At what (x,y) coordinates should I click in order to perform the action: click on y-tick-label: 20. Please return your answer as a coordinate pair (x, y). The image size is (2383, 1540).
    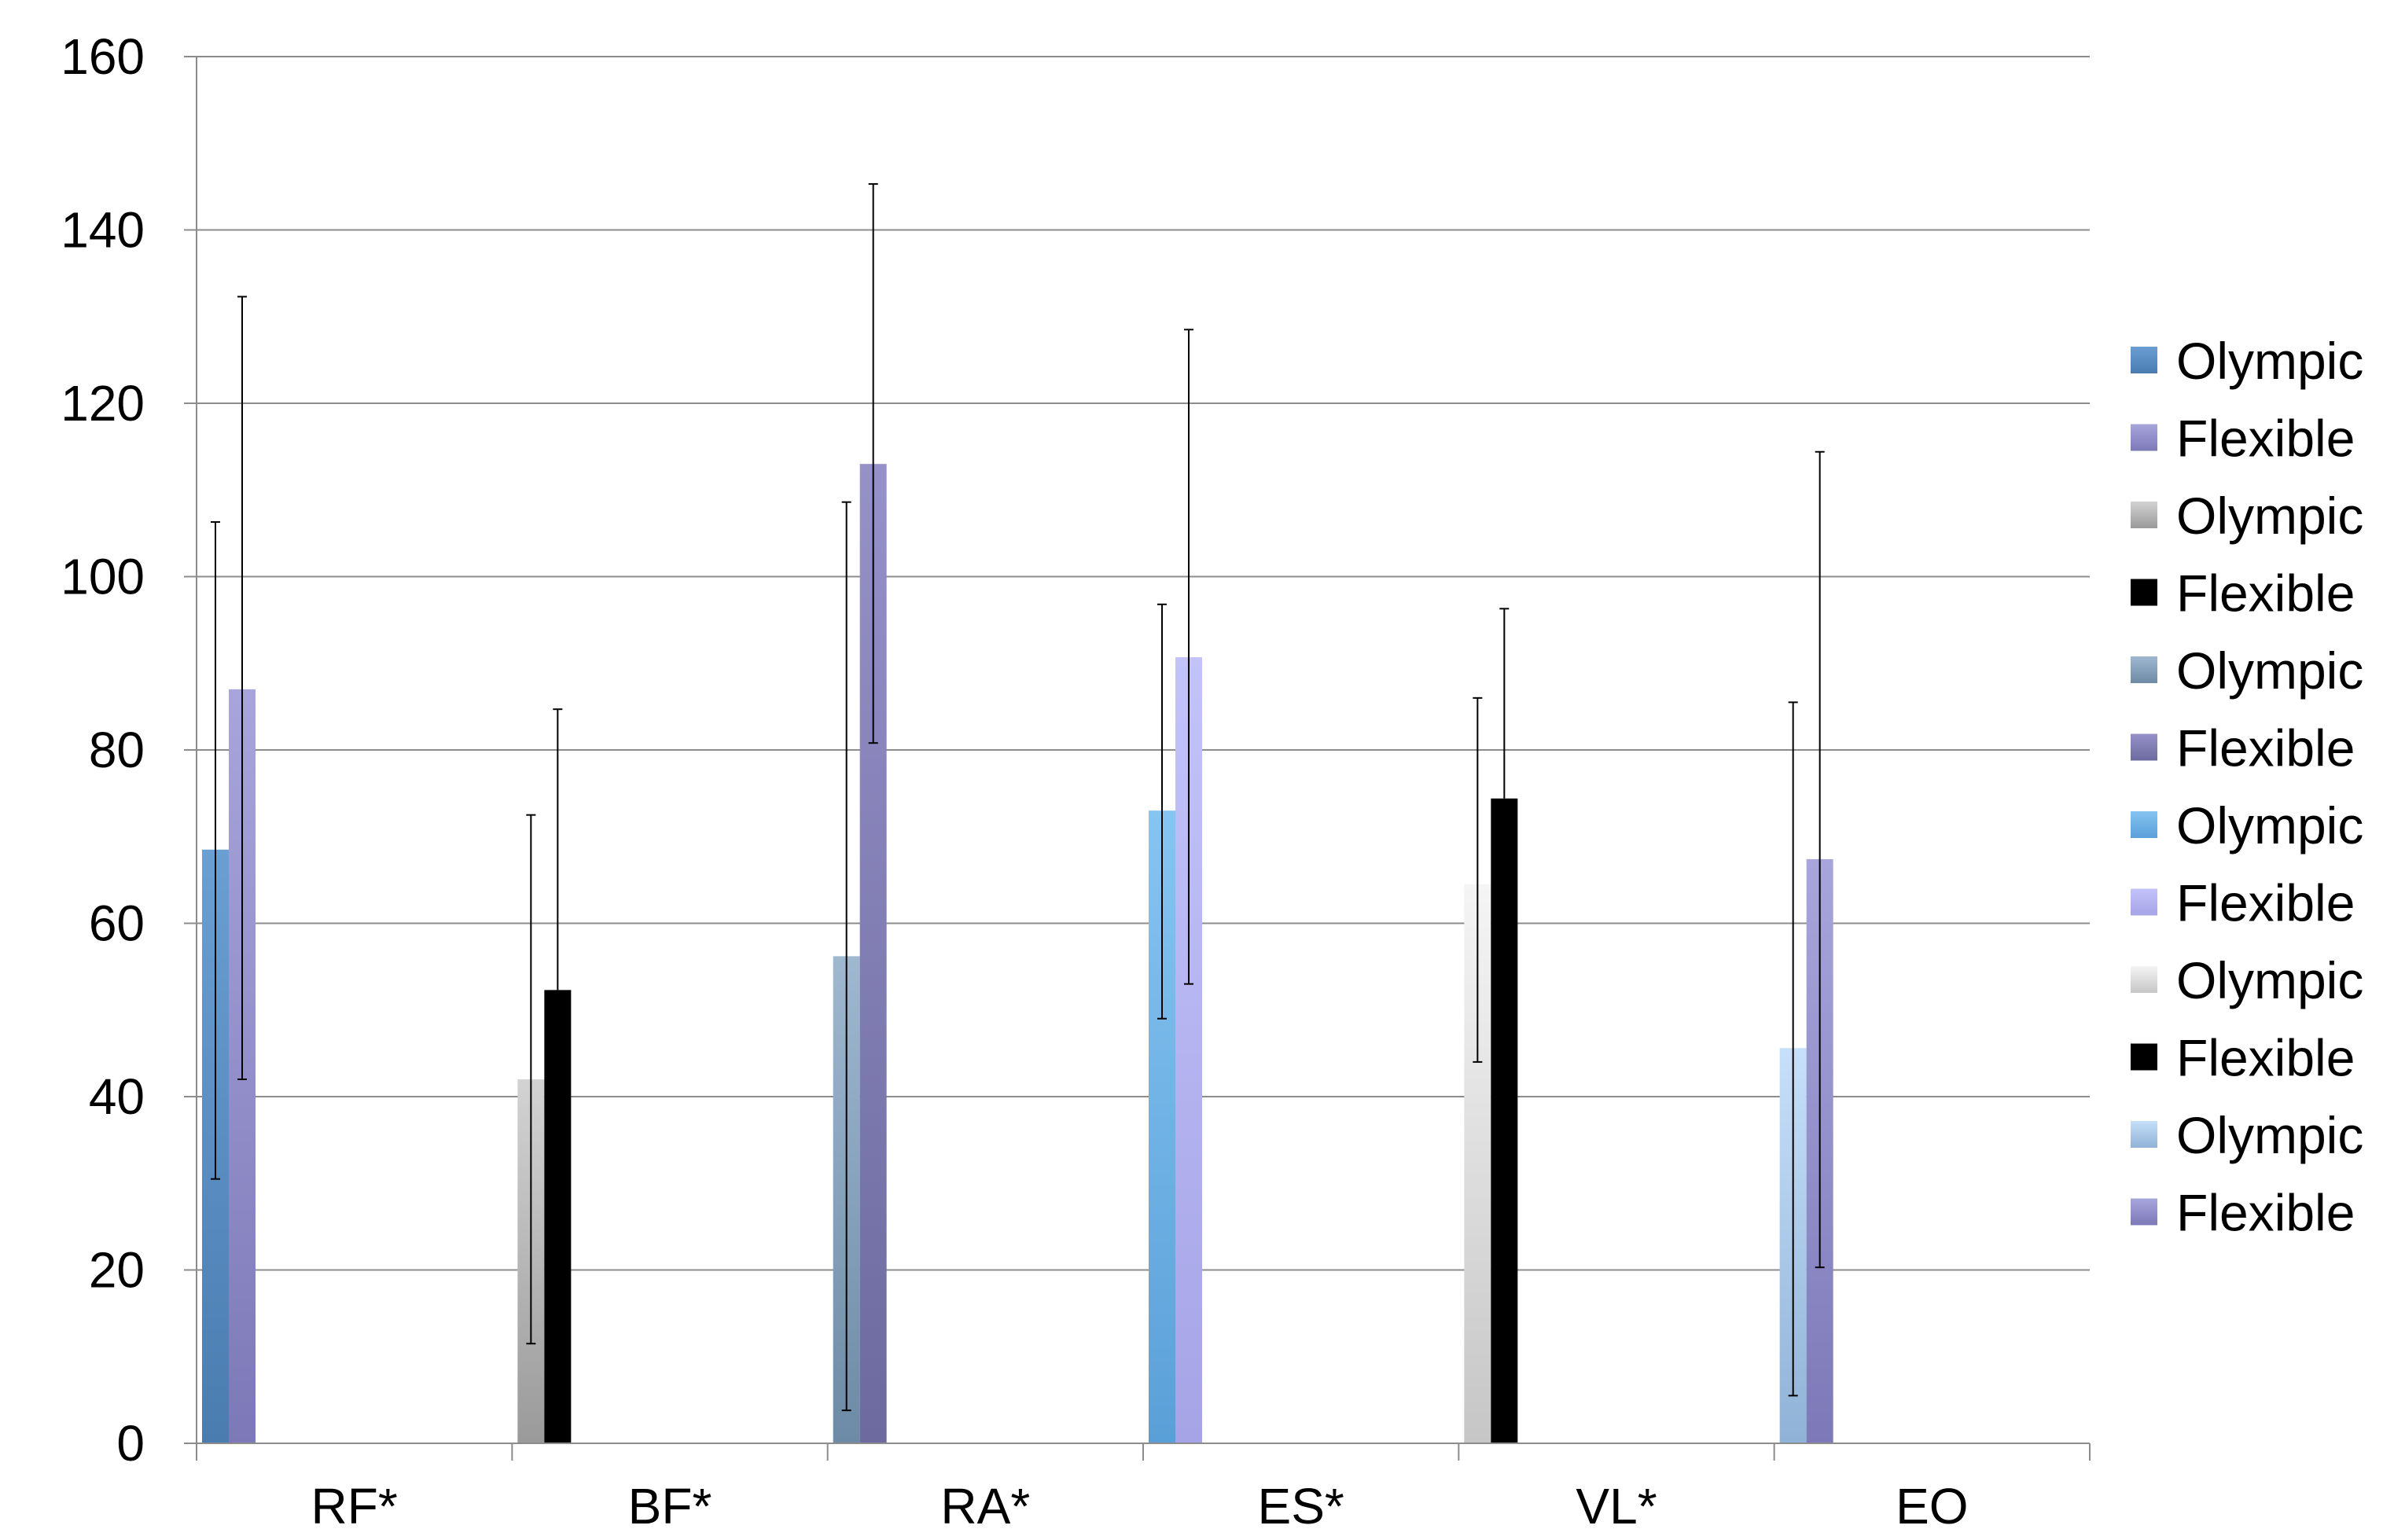
    Looking at the image, I should click on (117, 1271).